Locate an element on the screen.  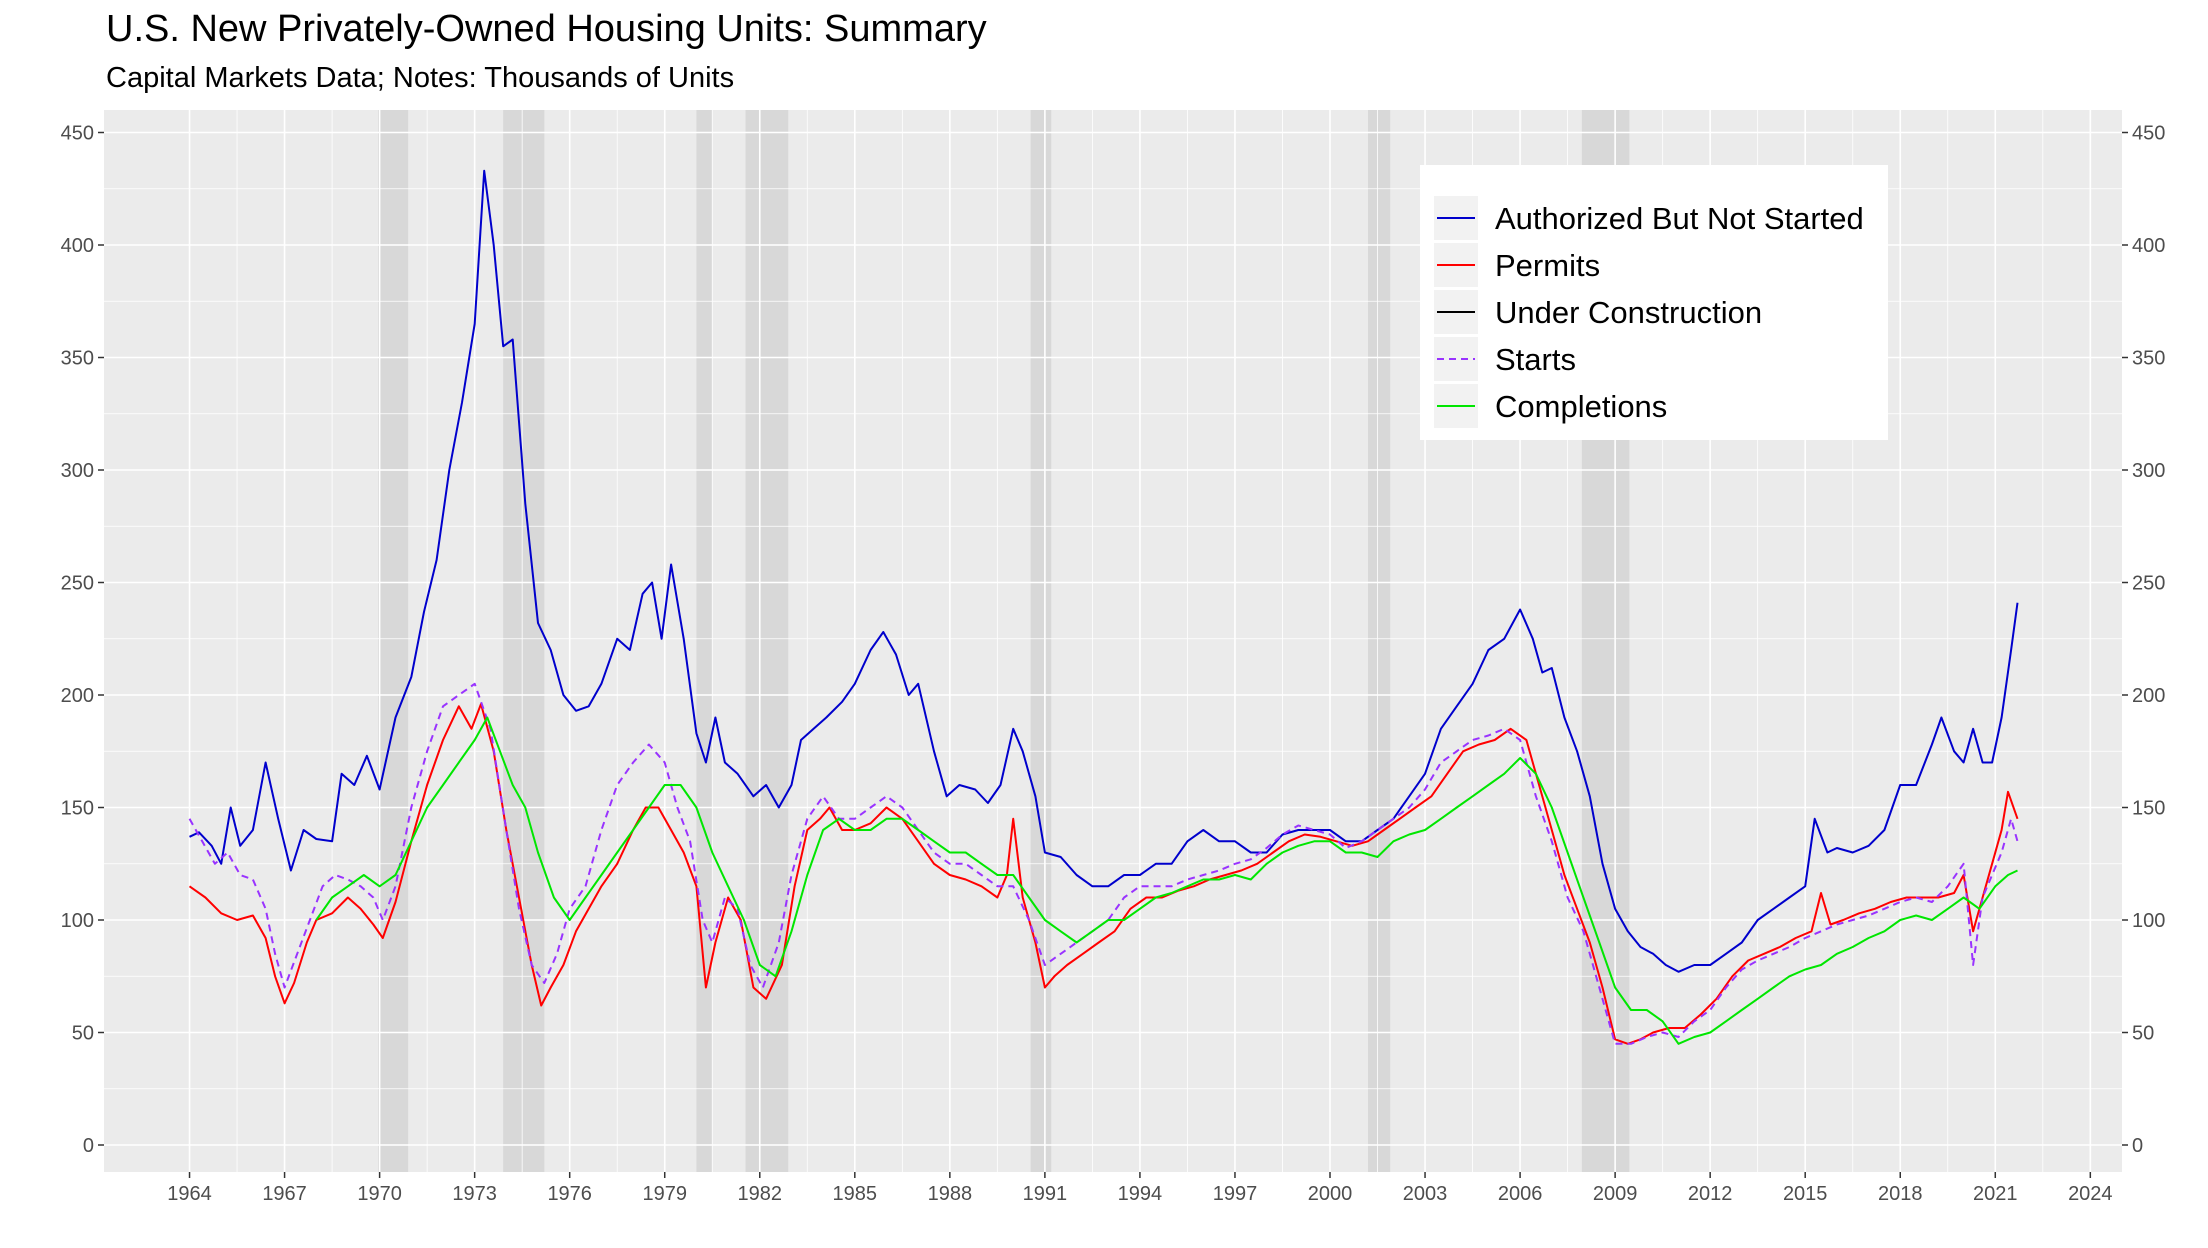
y-axis-right: 0 50 100 150 200 250 300 350 400 450 is located at coordinates (2143, 640).